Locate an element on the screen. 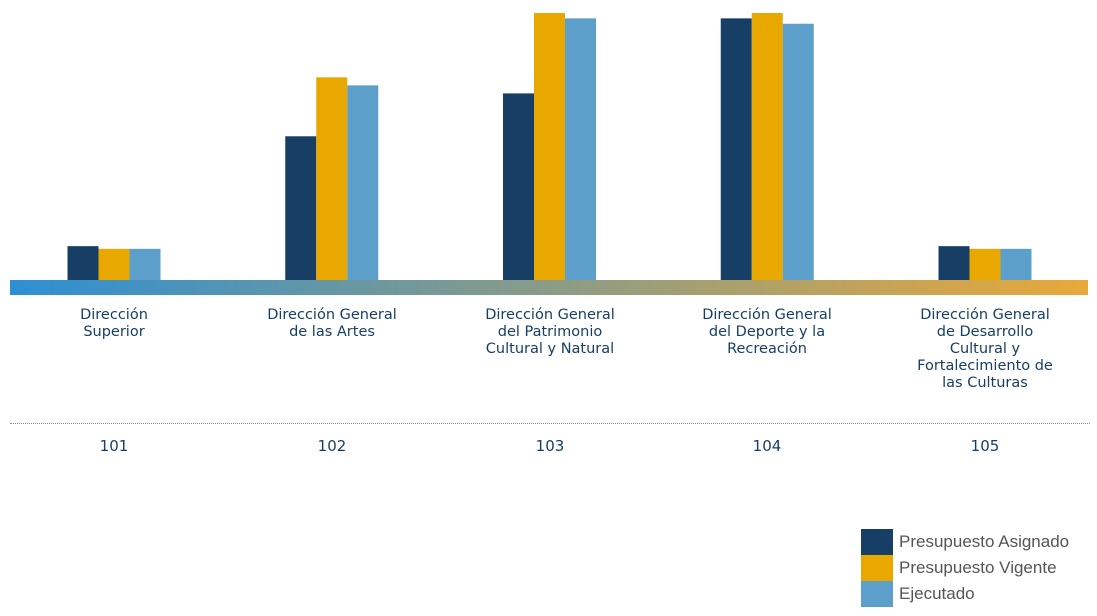 Image resolution: width=1097 pixels, height=616 pixels. legend-label: Presupuesto Vigente is located at coordinates (978, 567).